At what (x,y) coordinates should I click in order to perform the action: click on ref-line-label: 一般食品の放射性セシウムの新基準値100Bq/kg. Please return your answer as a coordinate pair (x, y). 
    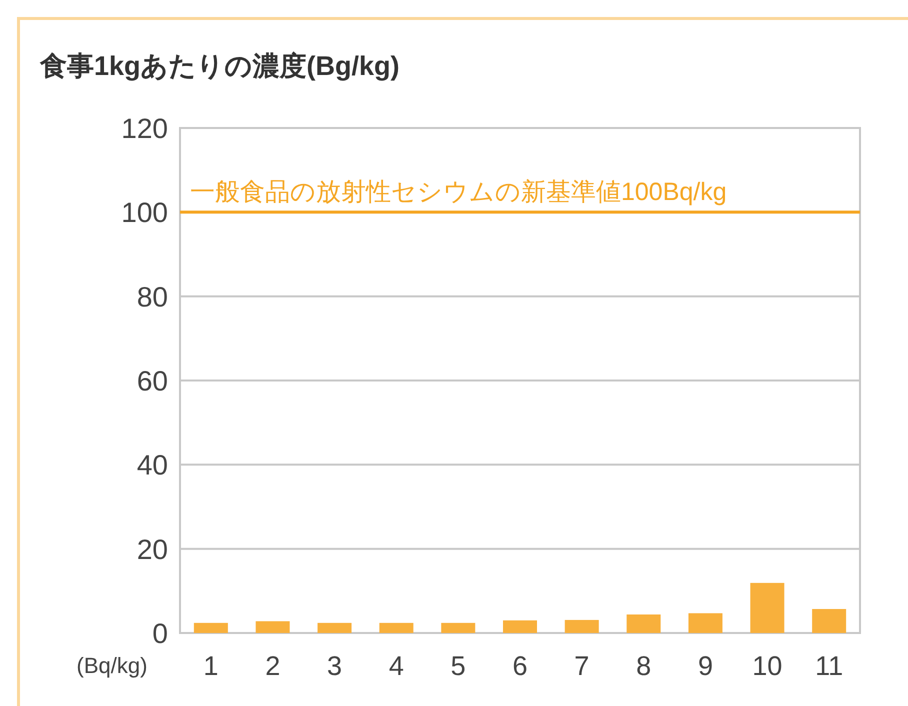
    Looking at the image, I should click on (458, 192).